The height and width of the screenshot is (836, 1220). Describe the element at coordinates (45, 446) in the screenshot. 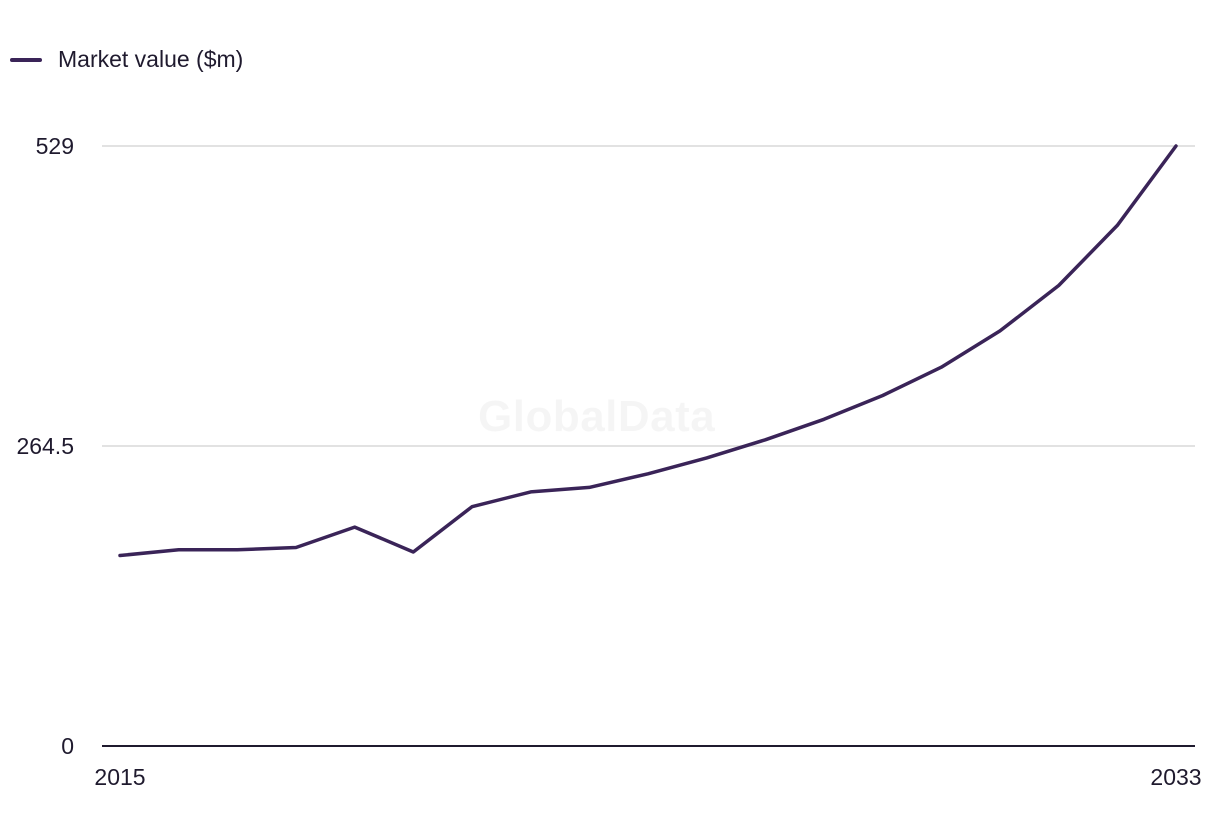

I see `y-tick-label: 264.5` at that location.